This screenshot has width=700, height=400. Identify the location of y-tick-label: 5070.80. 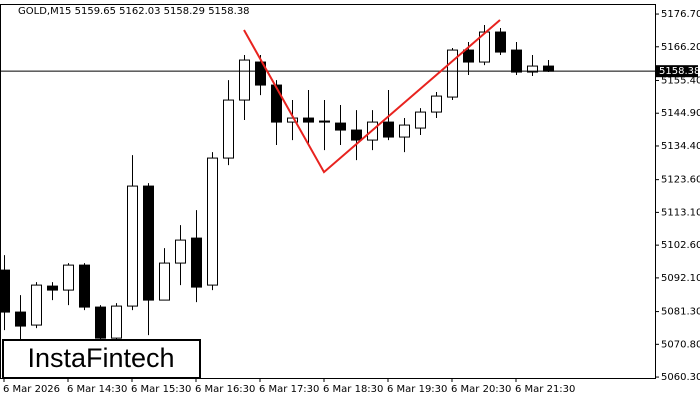
(680, 344).